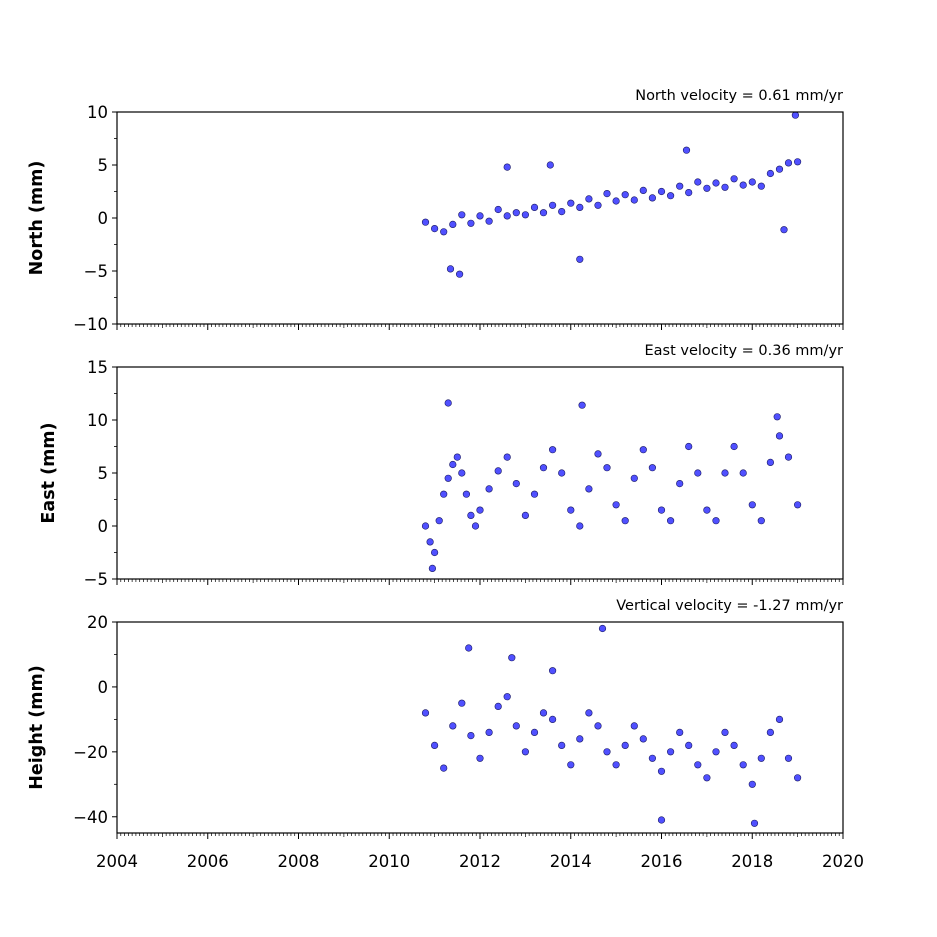 This screenshot has width=937, height=937. Describe the element at coordinates (480, 861) in the screenshot. I see `xtick-label: 2012` at that location.